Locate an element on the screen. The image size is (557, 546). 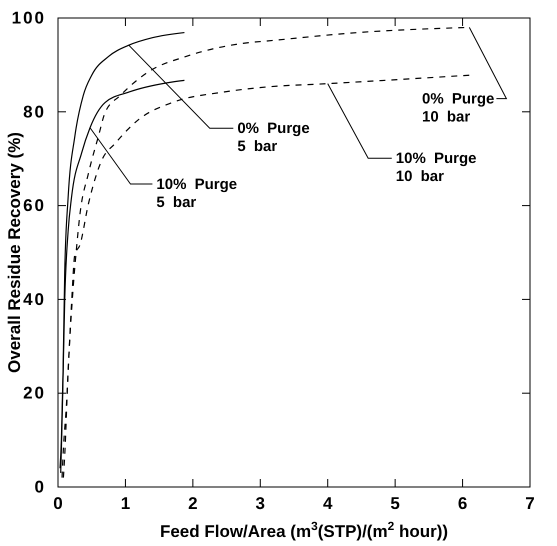
y-axis-title: Overall Residue Recovery (%) is located at coordinates (14, 252).